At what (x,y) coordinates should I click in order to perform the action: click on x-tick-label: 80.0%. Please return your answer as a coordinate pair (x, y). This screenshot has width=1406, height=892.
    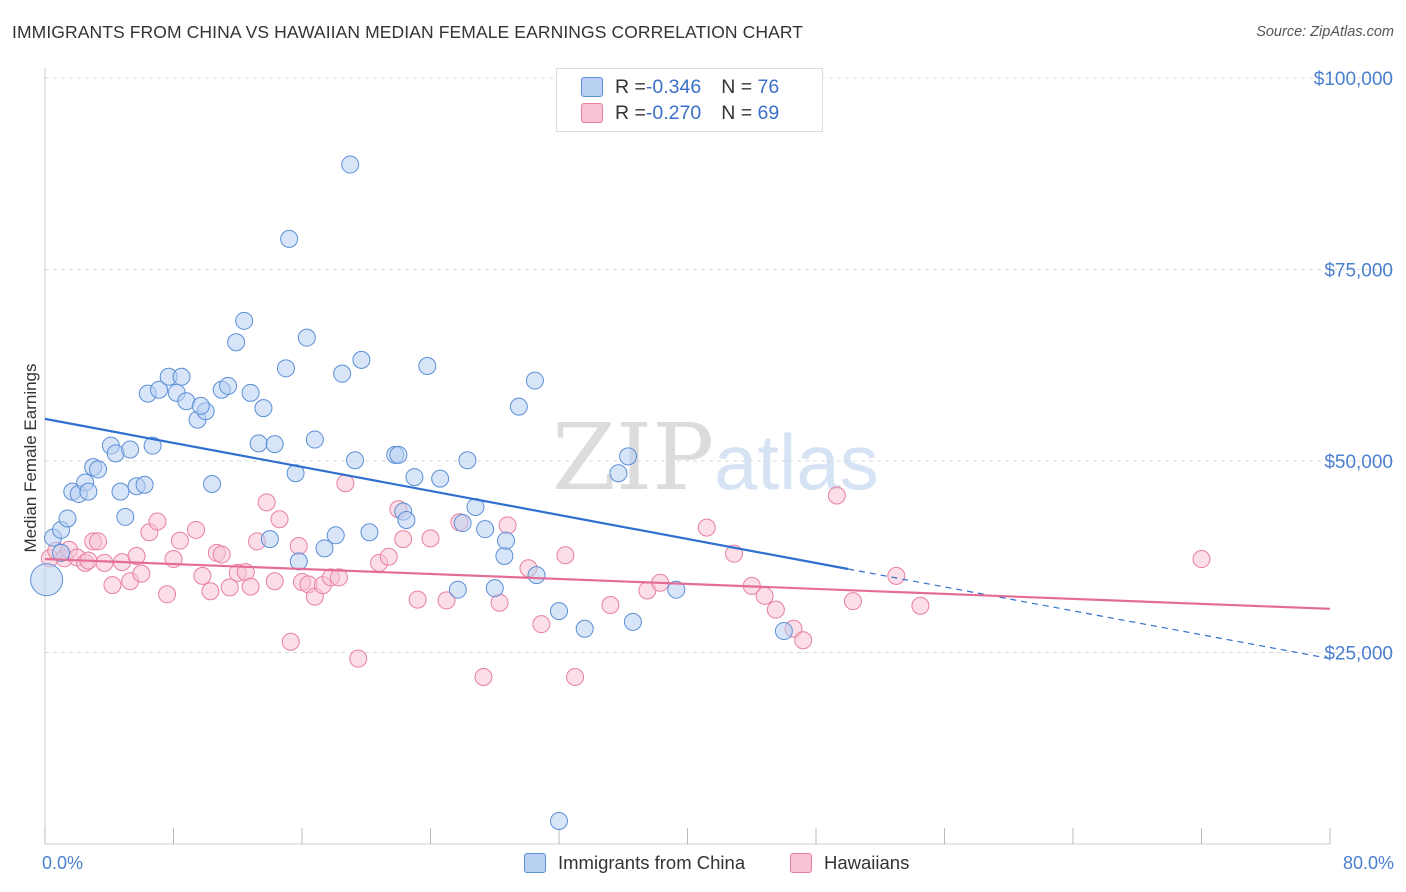
    Looking at the image, I should click on (1368, 863).